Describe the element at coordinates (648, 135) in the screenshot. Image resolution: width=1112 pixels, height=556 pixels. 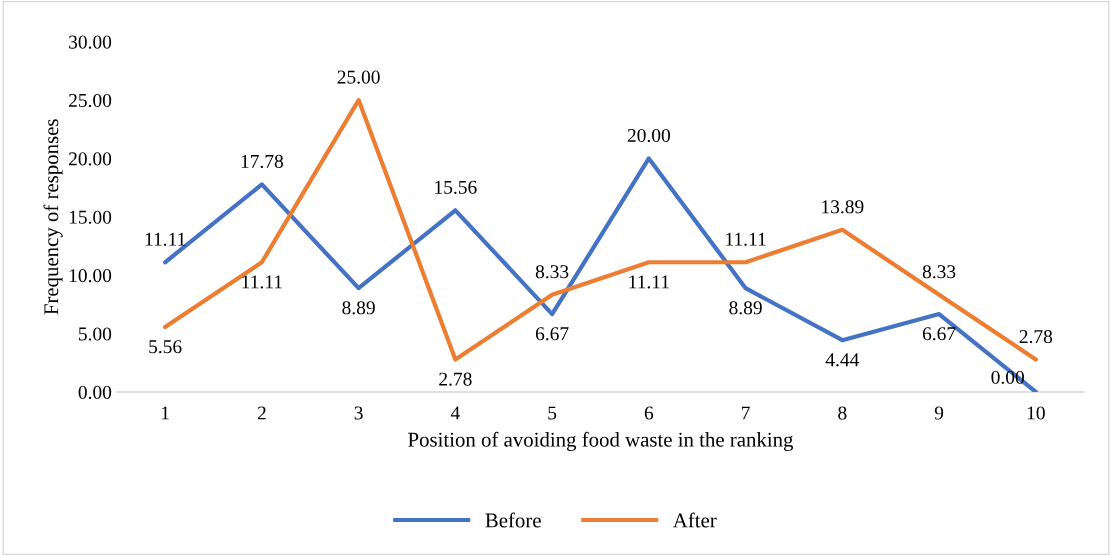
I see `data-label: 20.00` at that location.